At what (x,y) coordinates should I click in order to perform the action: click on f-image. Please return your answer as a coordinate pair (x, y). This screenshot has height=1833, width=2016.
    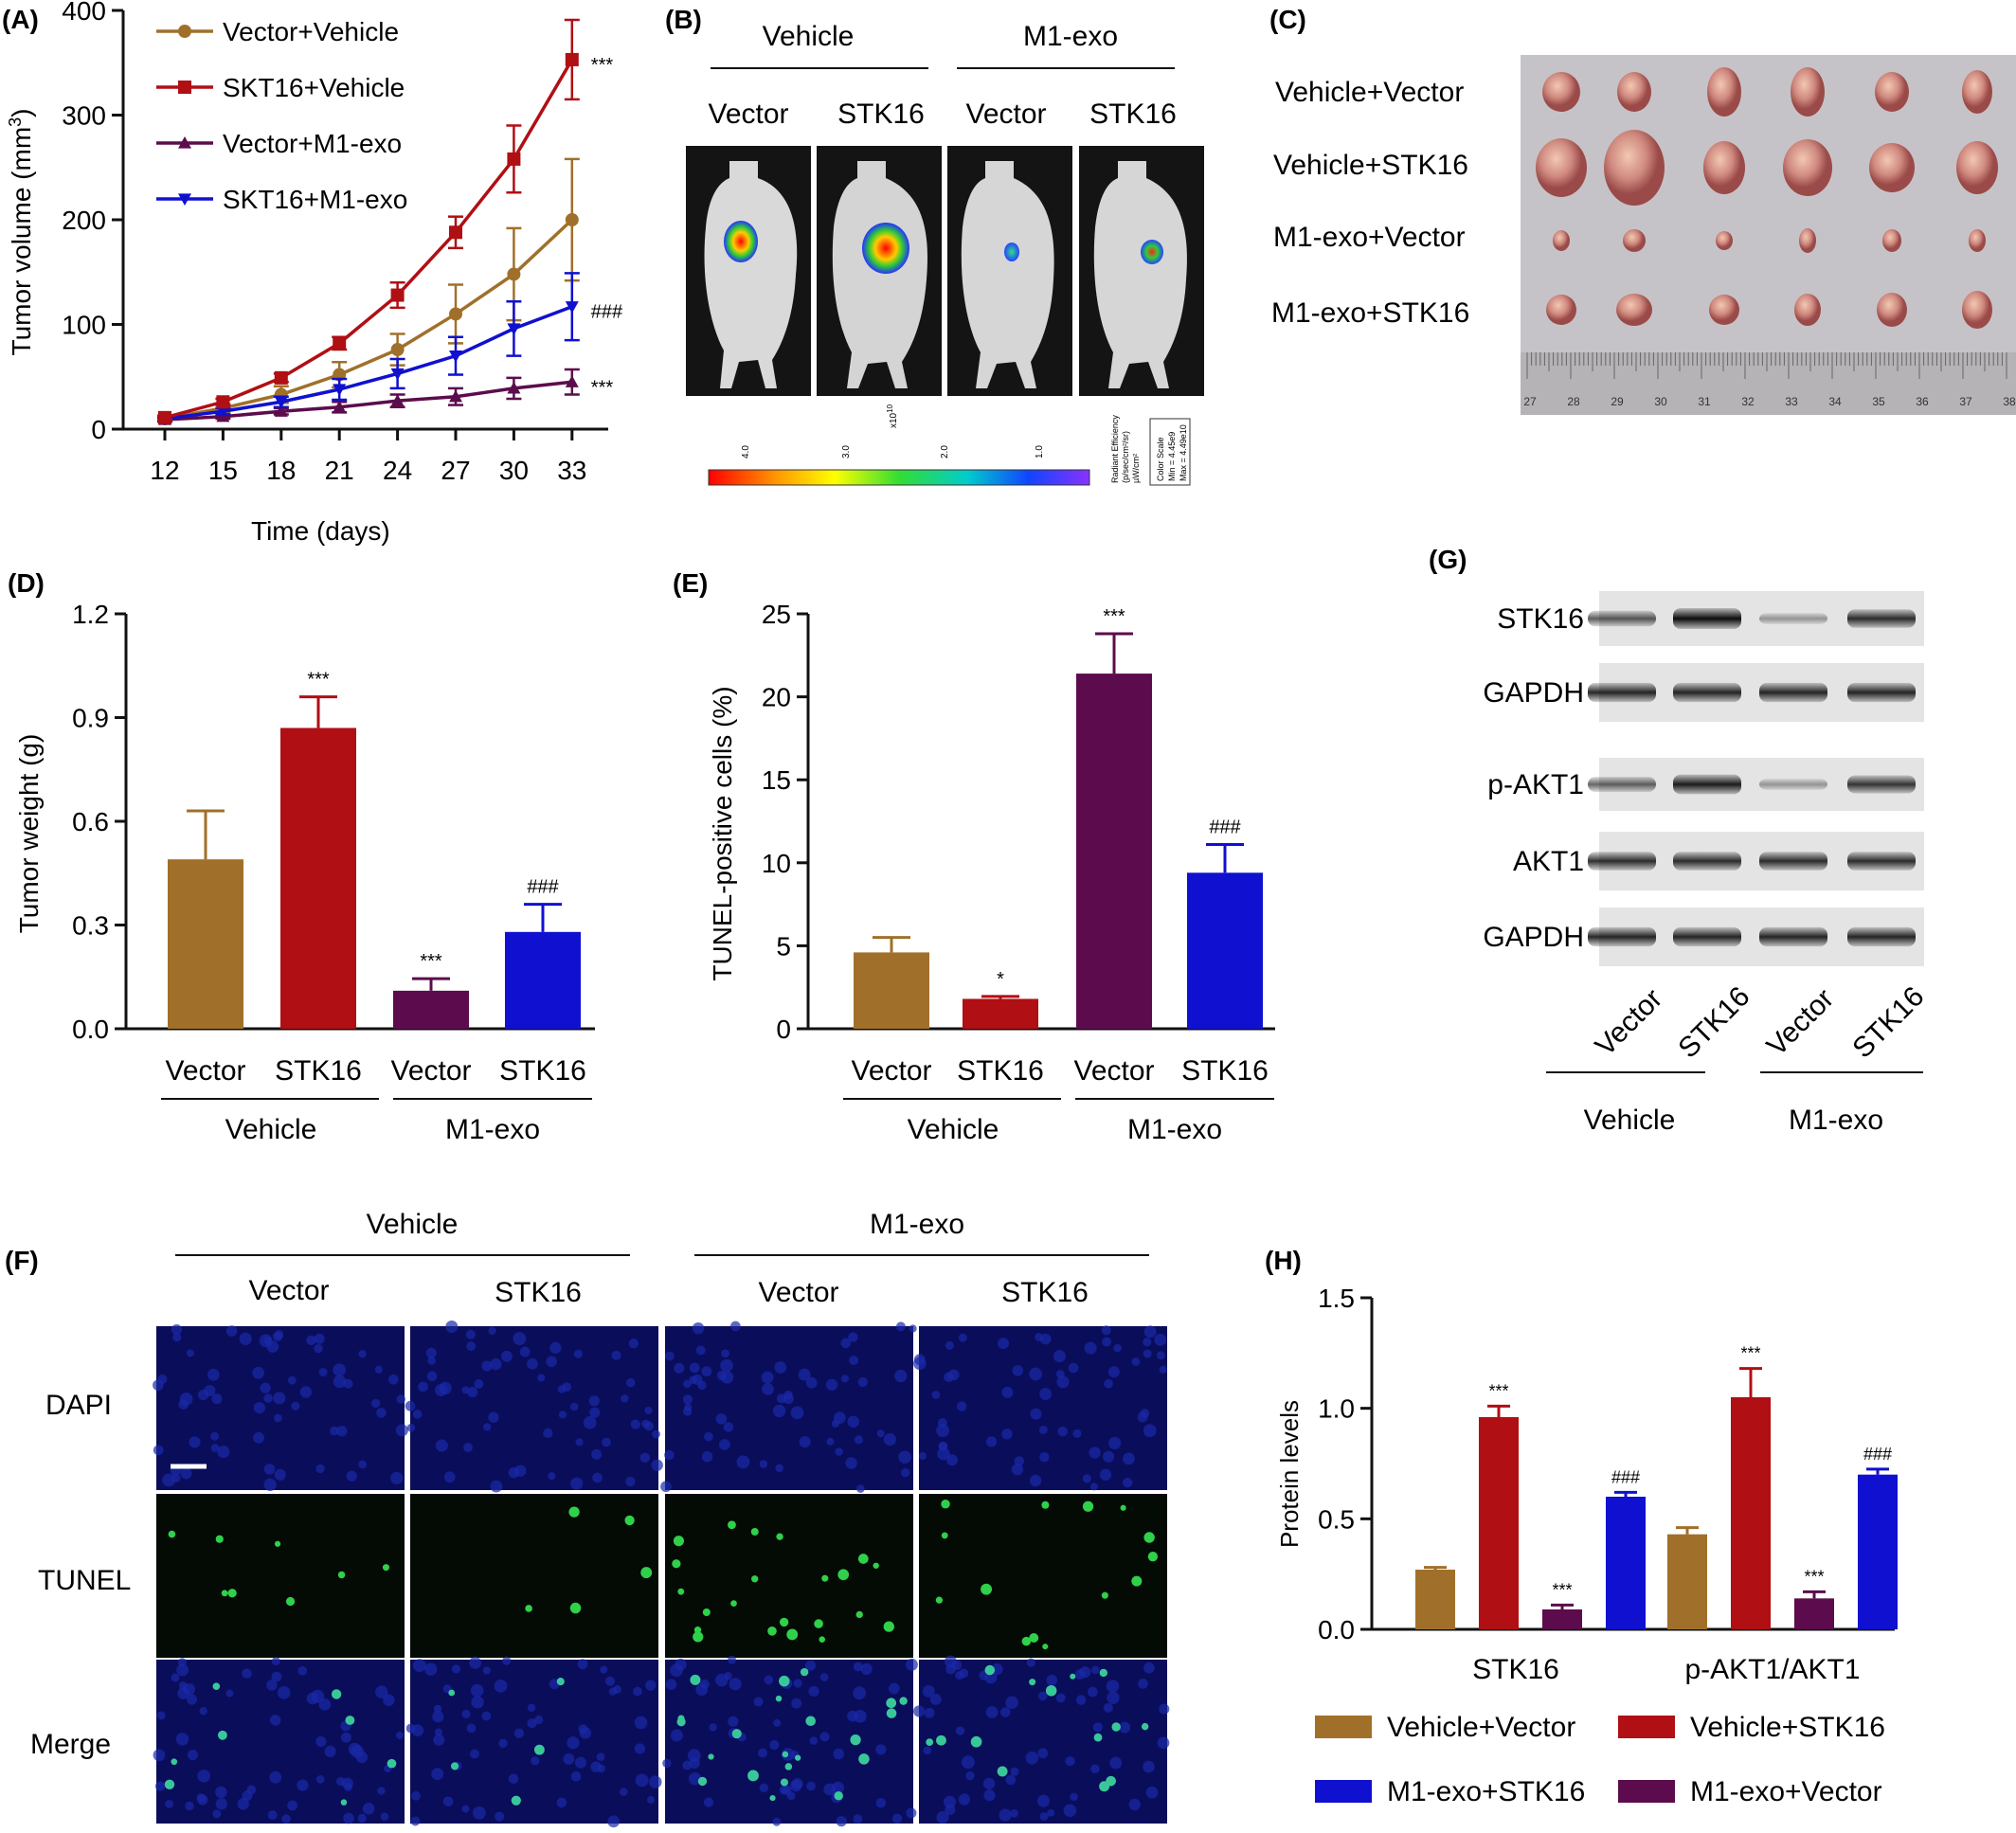
    Looking at the image, I should click on (1040, 1408).